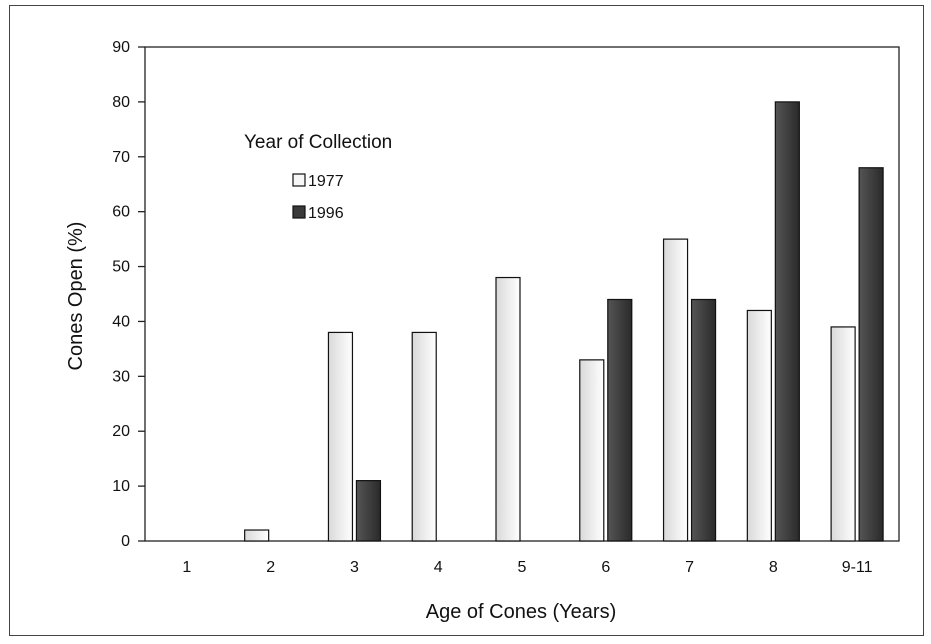  I want to click on y-tick-label: 30, so click(121, 376).